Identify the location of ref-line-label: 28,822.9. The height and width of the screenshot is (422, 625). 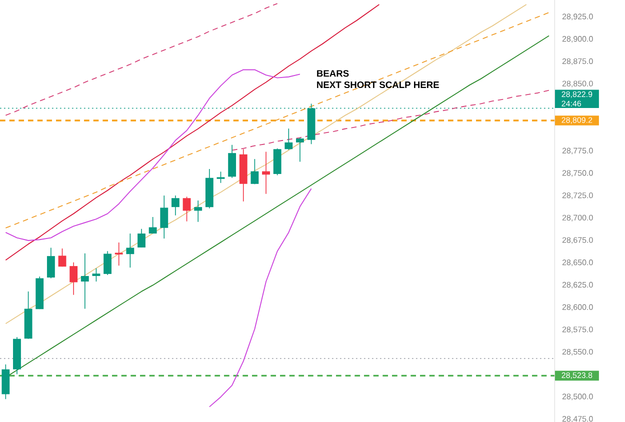
(577, 94).